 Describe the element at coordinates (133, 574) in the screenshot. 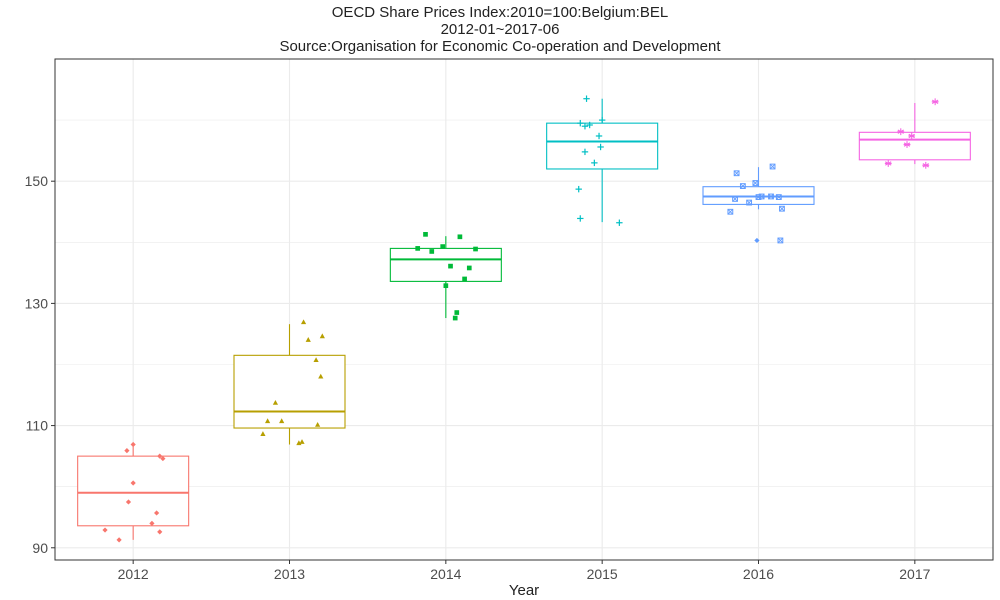

I see `x-tick-label: 2012` at that location.